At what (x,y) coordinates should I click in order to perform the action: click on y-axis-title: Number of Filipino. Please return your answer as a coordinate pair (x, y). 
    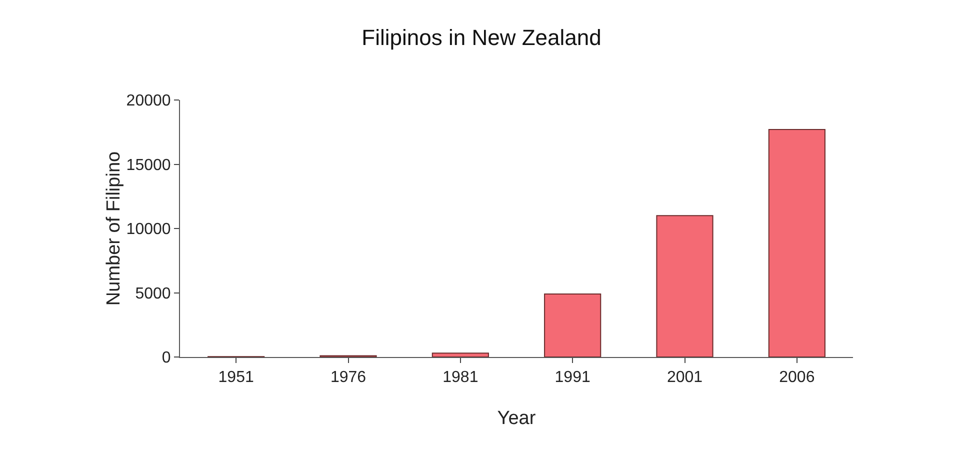
    Looking at the image, I should click on (113, 228).